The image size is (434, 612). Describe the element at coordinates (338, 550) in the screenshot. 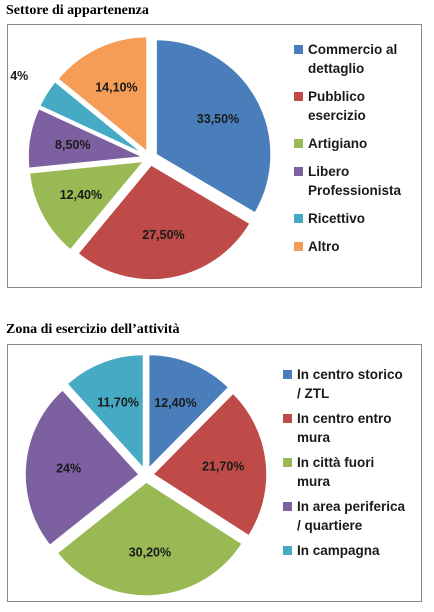

I see `chart2-legend-label-4: In campagna` at that location.